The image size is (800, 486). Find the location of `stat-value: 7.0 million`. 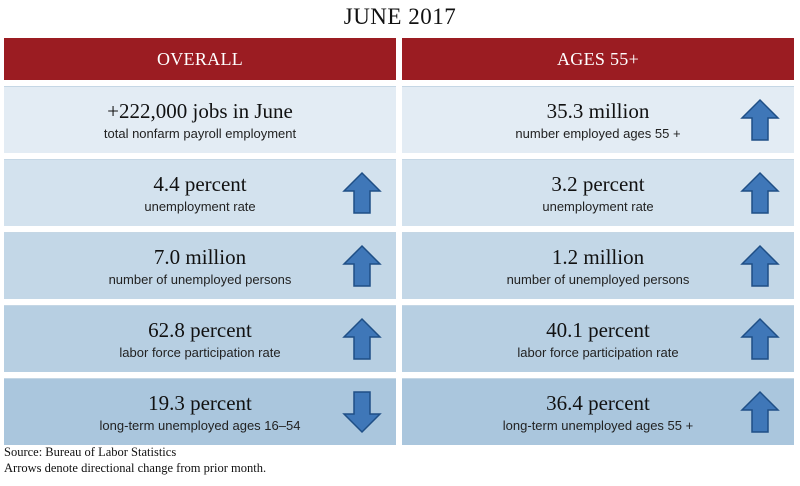

stat-value: 7.0 million is located at coordinates (200, 256).